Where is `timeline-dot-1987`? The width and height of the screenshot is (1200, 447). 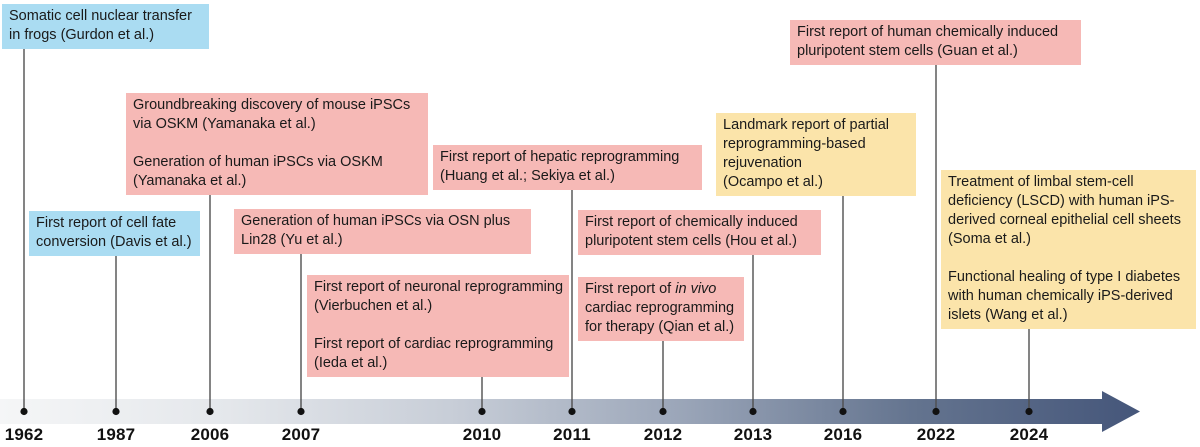 timeline-dot-1987 is located at coordinates (116, 411).